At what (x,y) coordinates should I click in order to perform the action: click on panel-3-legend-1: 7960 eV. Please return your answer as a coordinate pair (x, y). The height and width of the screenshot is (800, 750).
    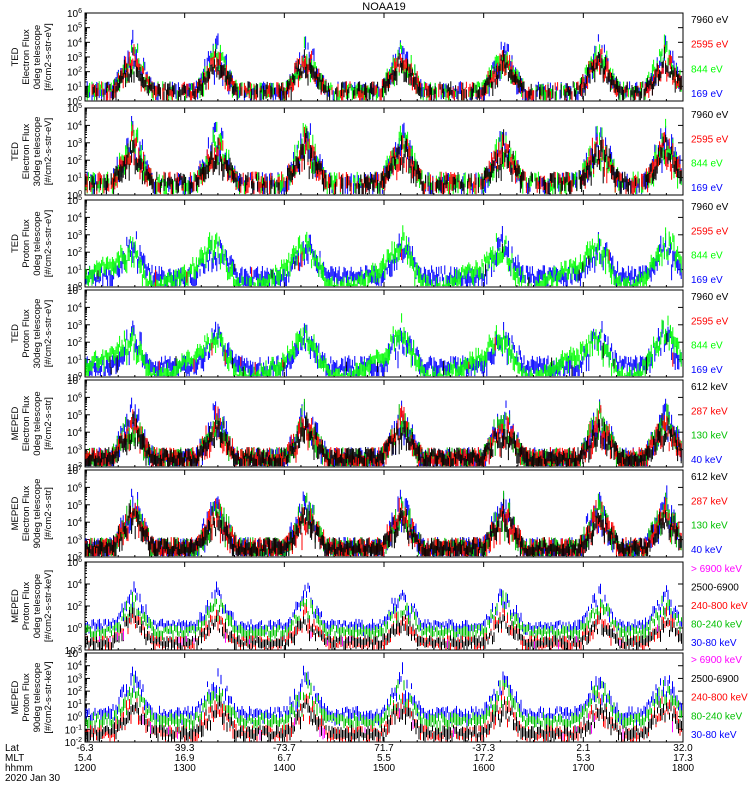
    Looking at the image, I should click on (710, 207).